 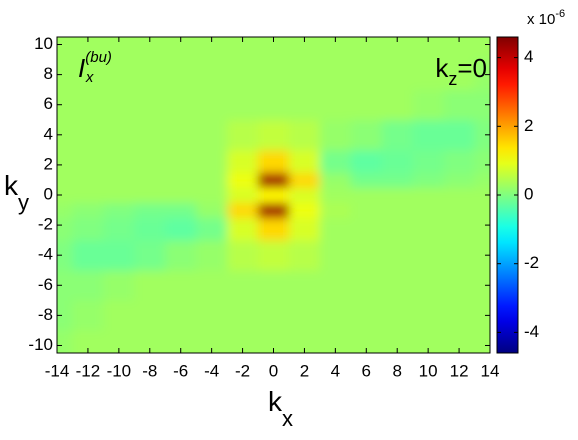 What do you see at coordinates (273, 370) in the screenshot?
I see `x-tick-label: 0` at bounding box center [273, 370].